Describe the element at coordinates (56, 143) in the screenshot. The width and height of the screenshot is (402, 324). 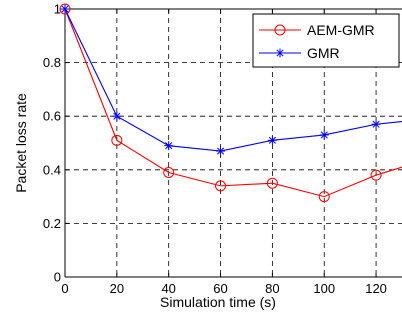
I see `y-axis-ticks: 0 0.2 0.4 0.6 0.8 1` at that location.